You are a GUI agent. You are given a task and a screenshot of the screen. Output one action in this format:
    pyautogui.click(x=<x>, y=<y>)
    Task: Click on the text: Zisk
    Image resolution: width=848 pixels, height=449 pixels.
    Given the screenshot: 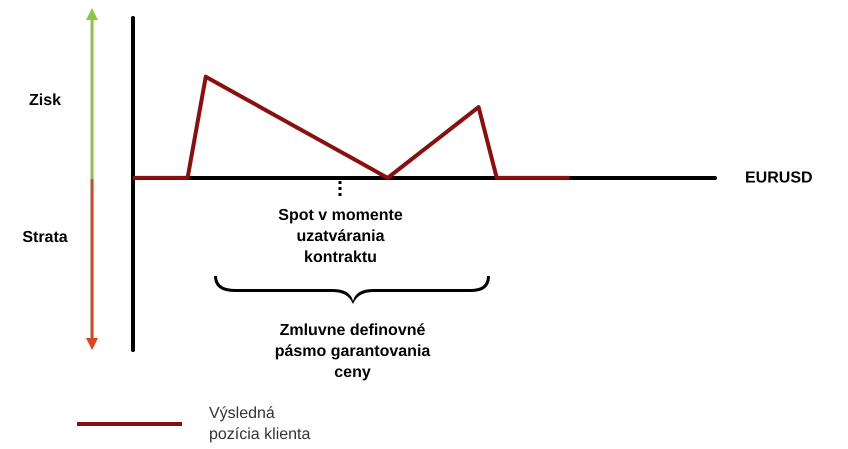 What is the action you would take?
    pyautogui.click(x=45, y=101)
    